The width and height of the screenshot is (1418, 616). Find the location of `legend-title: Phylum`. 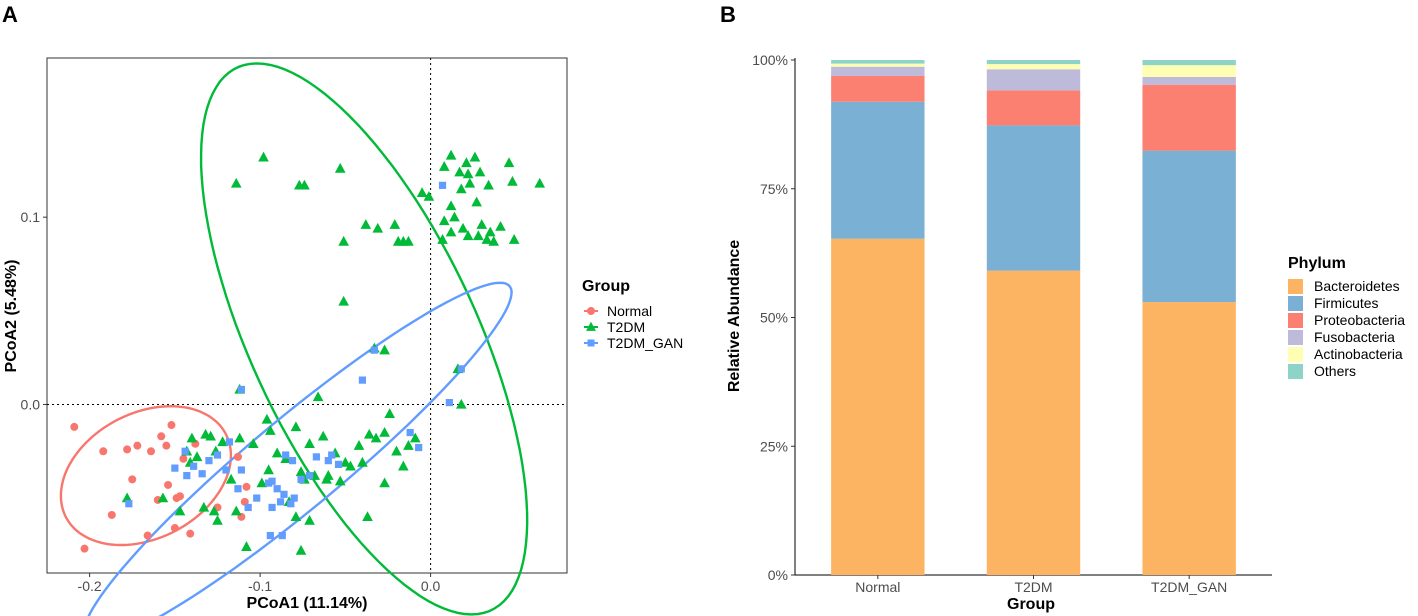

legend-title: Phylum is located at coordinates (1317, 263).